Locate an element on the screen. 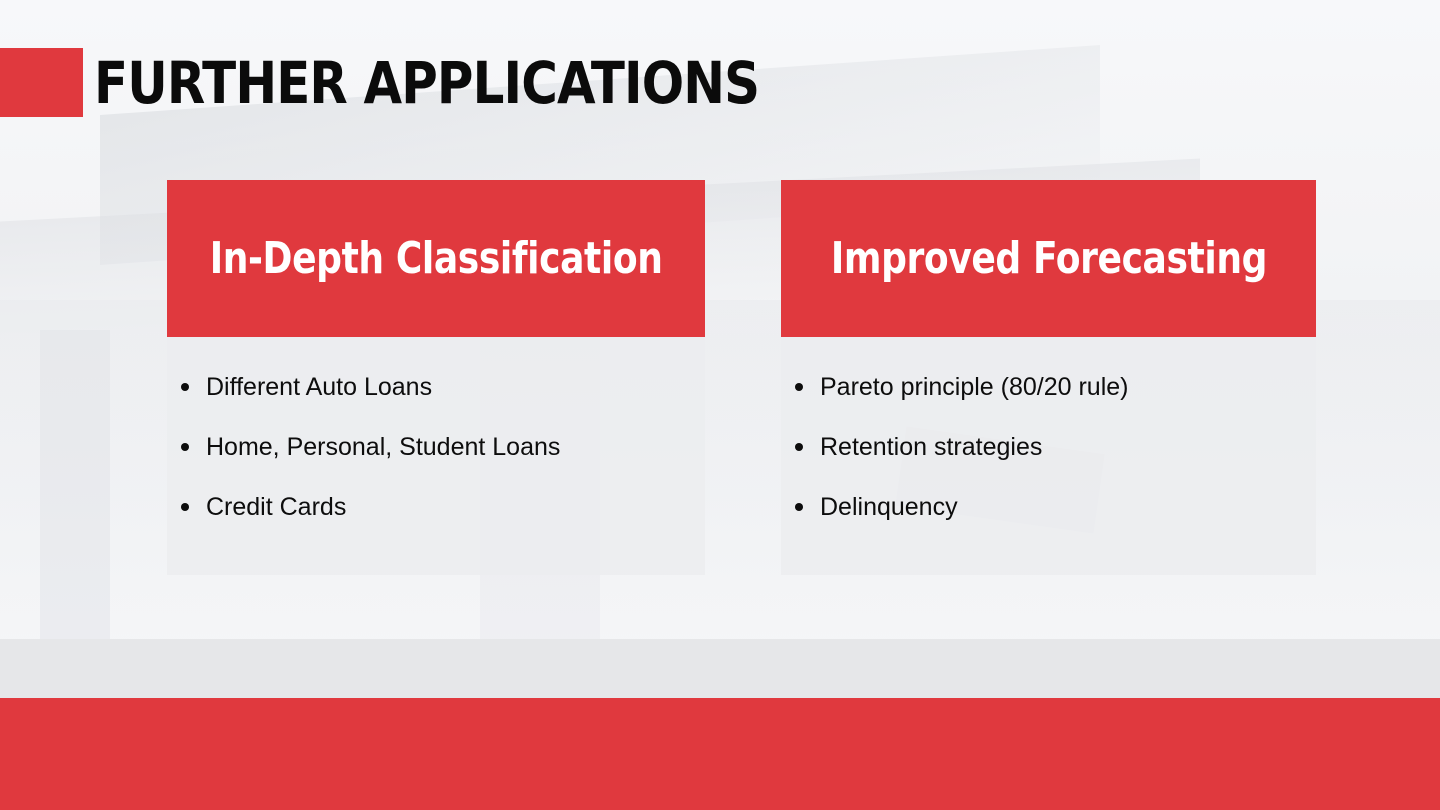 The image size is (1440, 810). slide-title: FURTHER APPLICATIONS is located at coordinates (427, 83).